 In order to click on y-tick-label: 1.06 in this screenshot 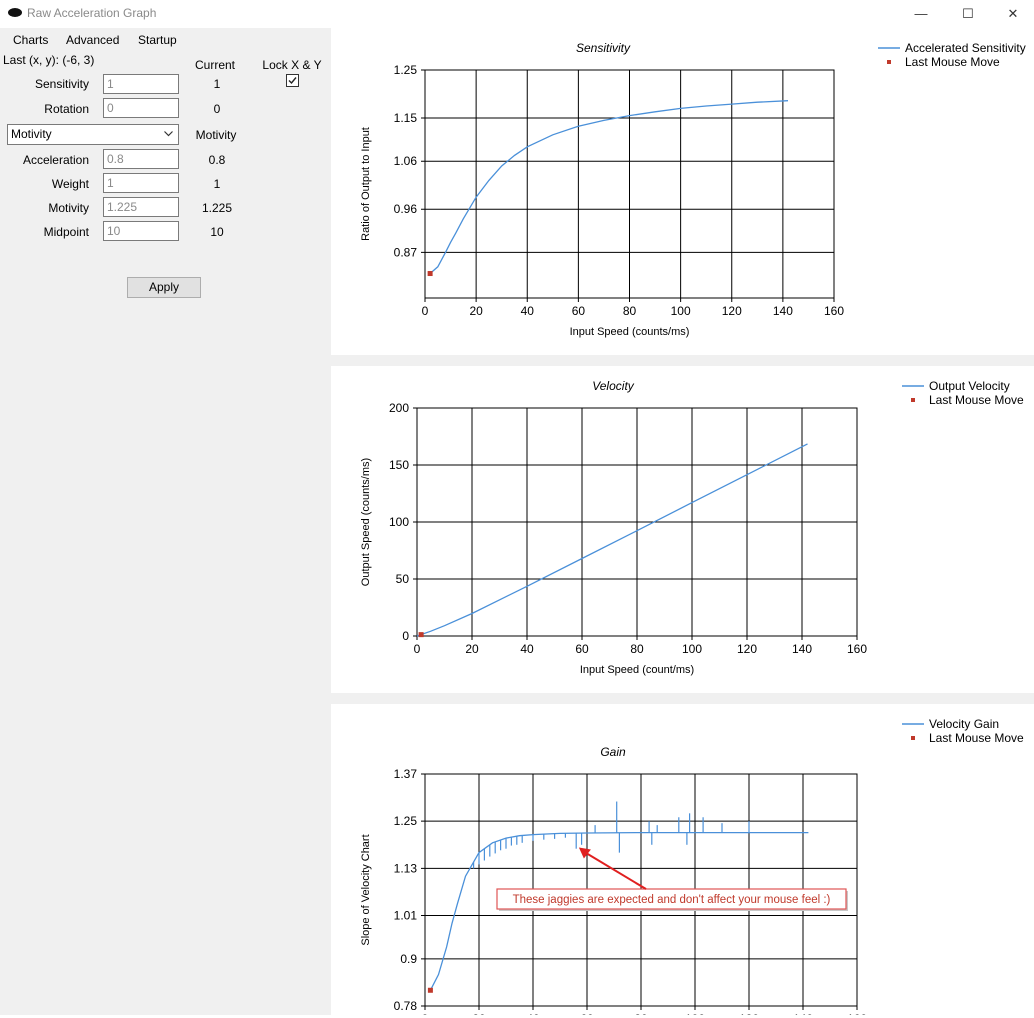, I will do `click(406, 161)`.